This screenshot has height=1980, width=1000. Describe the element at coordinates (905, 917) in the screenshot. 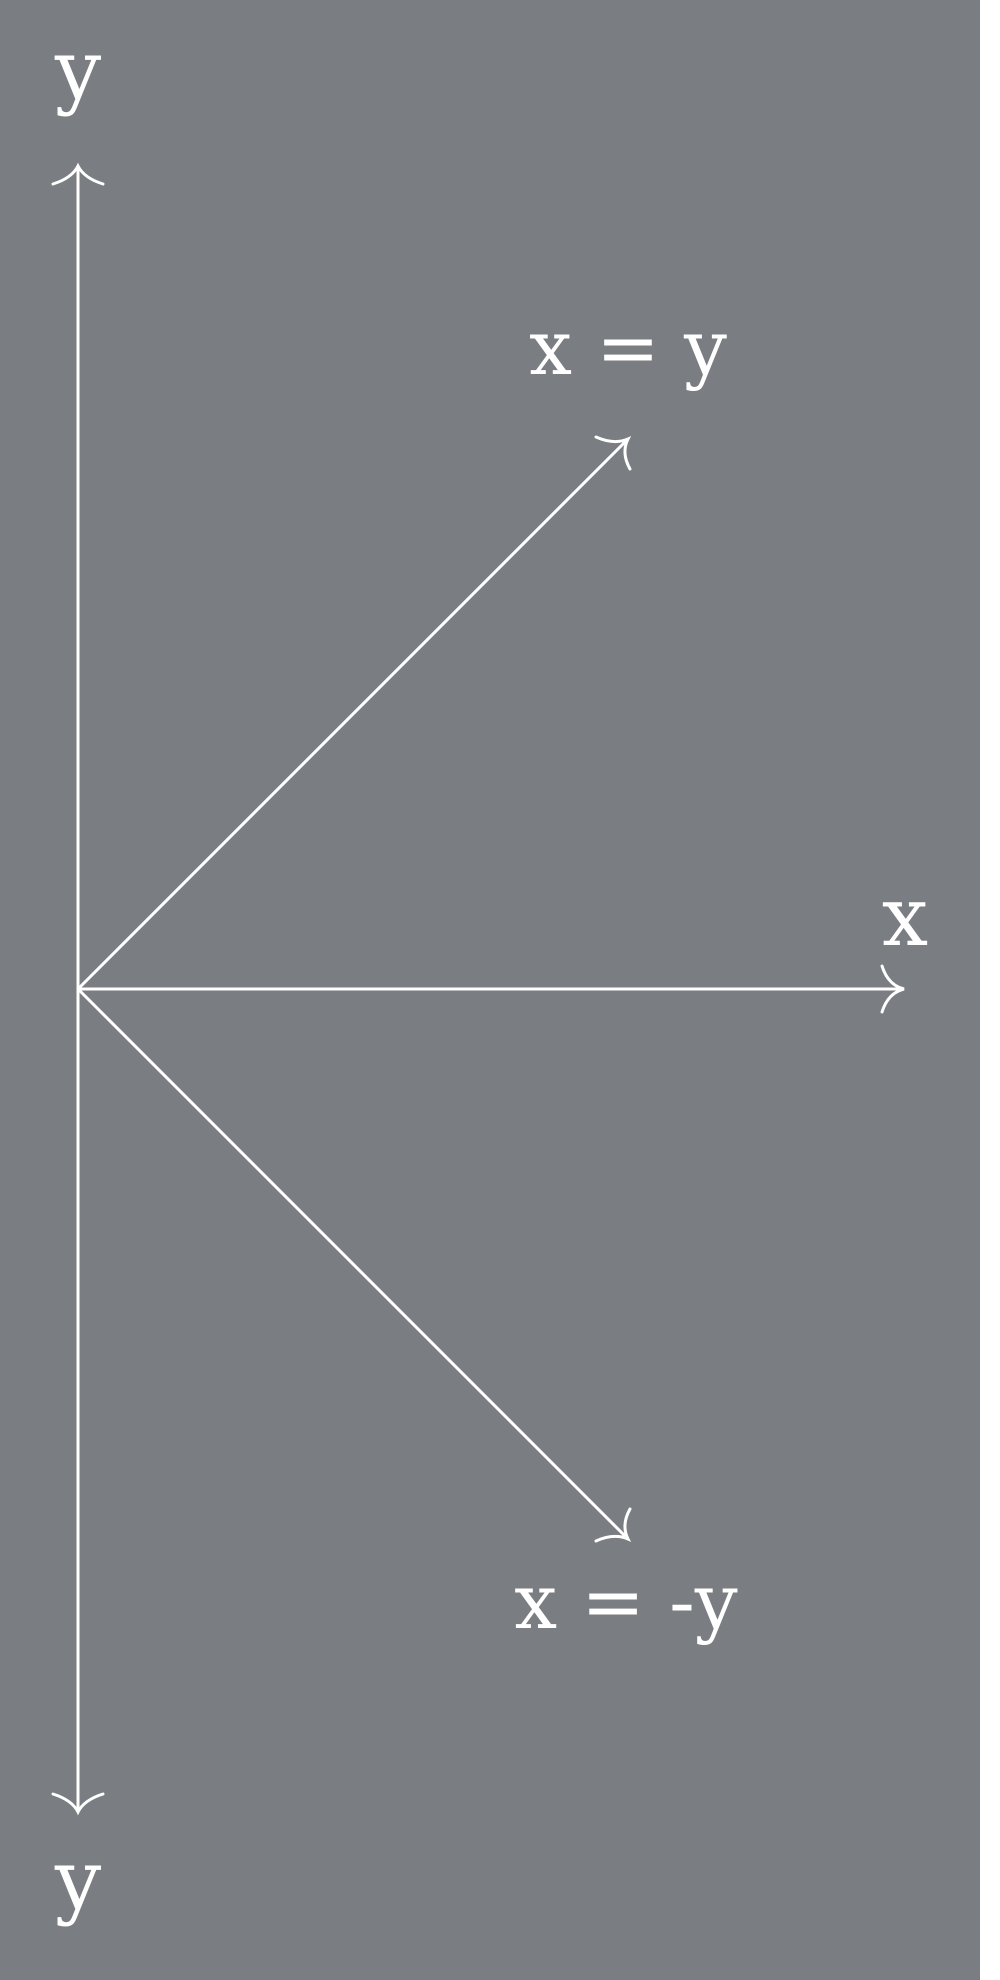

I see `x-axis-label: x` at that location.